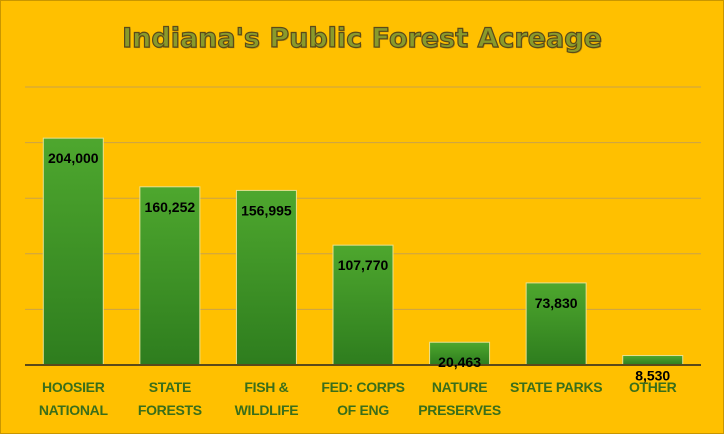 The height and width of the screenshot is (435, 724). Describe the element at coordinates (73, 387) in the screenshot. I see `category-label: HOOSIER` at that location.